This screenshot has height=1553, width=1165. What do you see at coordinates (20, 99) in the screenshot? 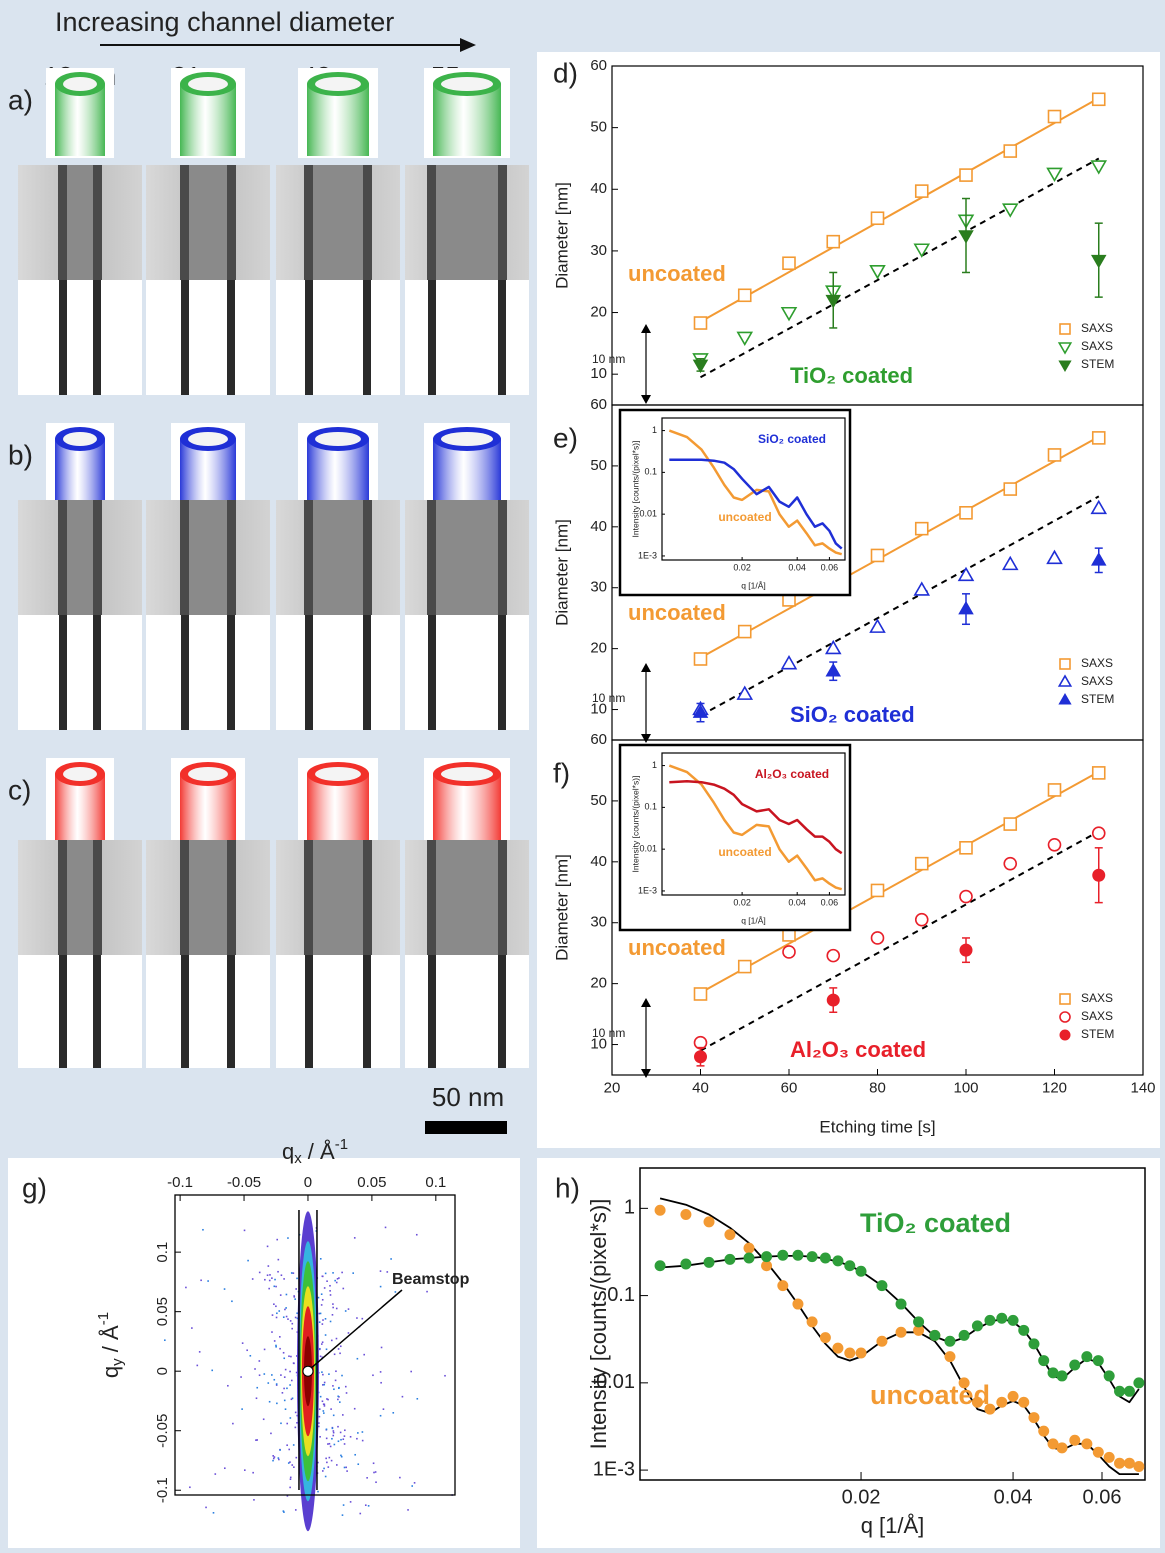
I see `row-label: a)` at bounding box center [20, 99].